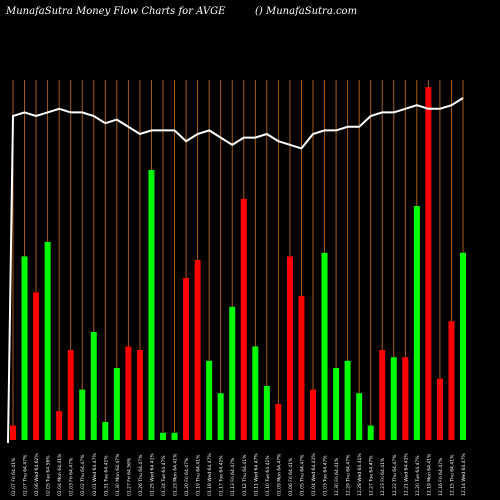 Image resolution: width=500 pixels, height=500 pixels. What do you see at coordinates (152, 474) in the screenshot?
I see `x-tick-label: 01.25 Wed 64.41%` at bounding box center [152, 474].